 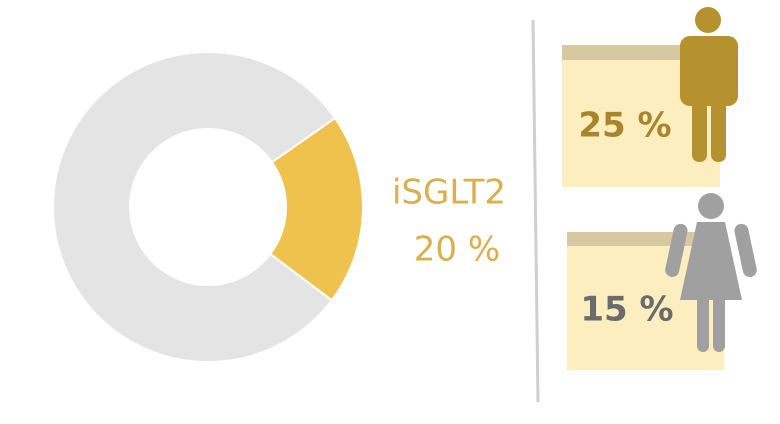 What do you see at coordinates (709, 84) in the screenshot?
I see `male-icon` at bounding box center [709, 84].